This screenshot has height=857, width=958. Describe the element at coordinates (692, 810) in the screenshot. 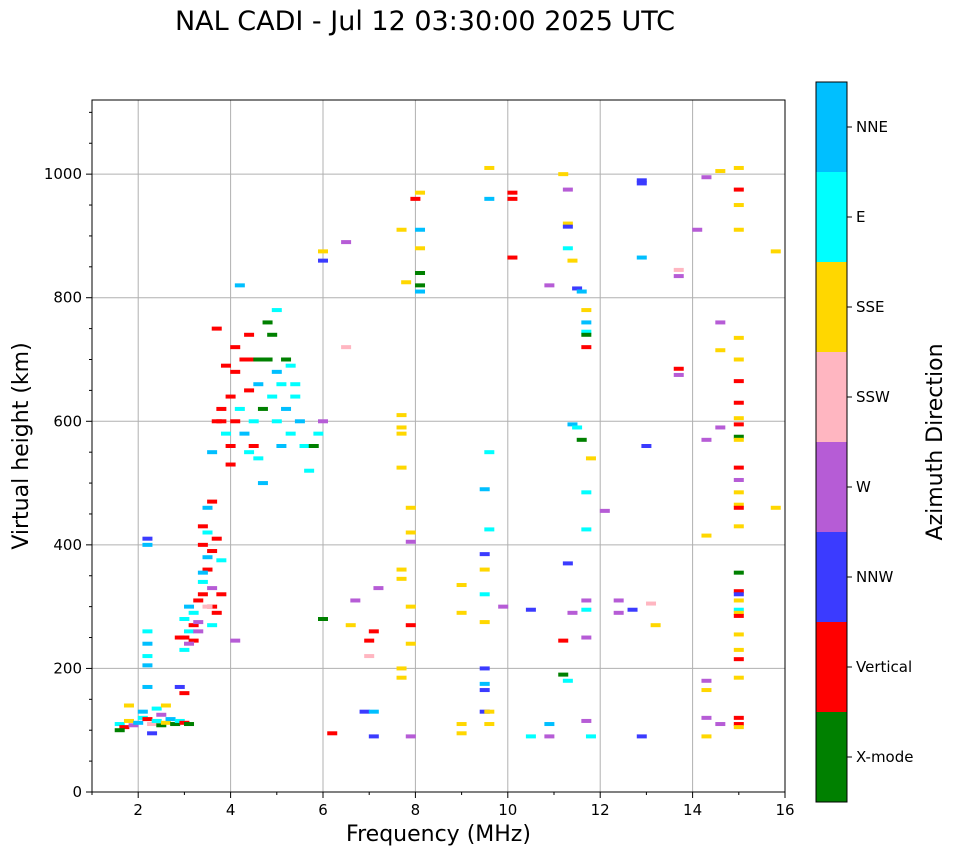

I see `x-tick-label: 14` at that location.